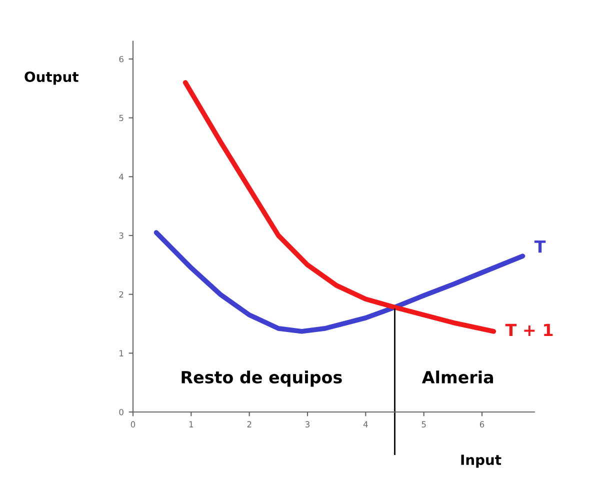 The image size is (590, 484). I want to click on y-tick-label: 4, so click(121, 177).